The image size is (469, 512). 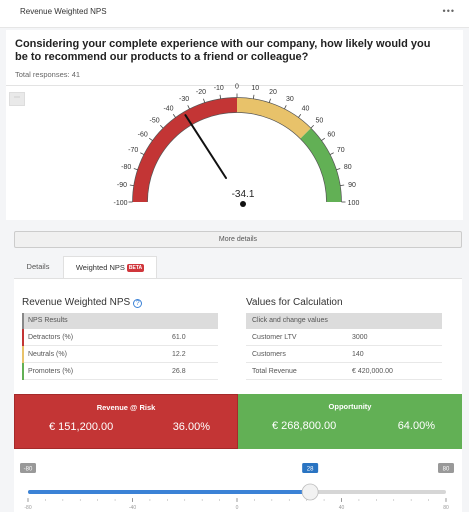 I want to click on row-label: Customer LTV, so click(x=274, y=337).